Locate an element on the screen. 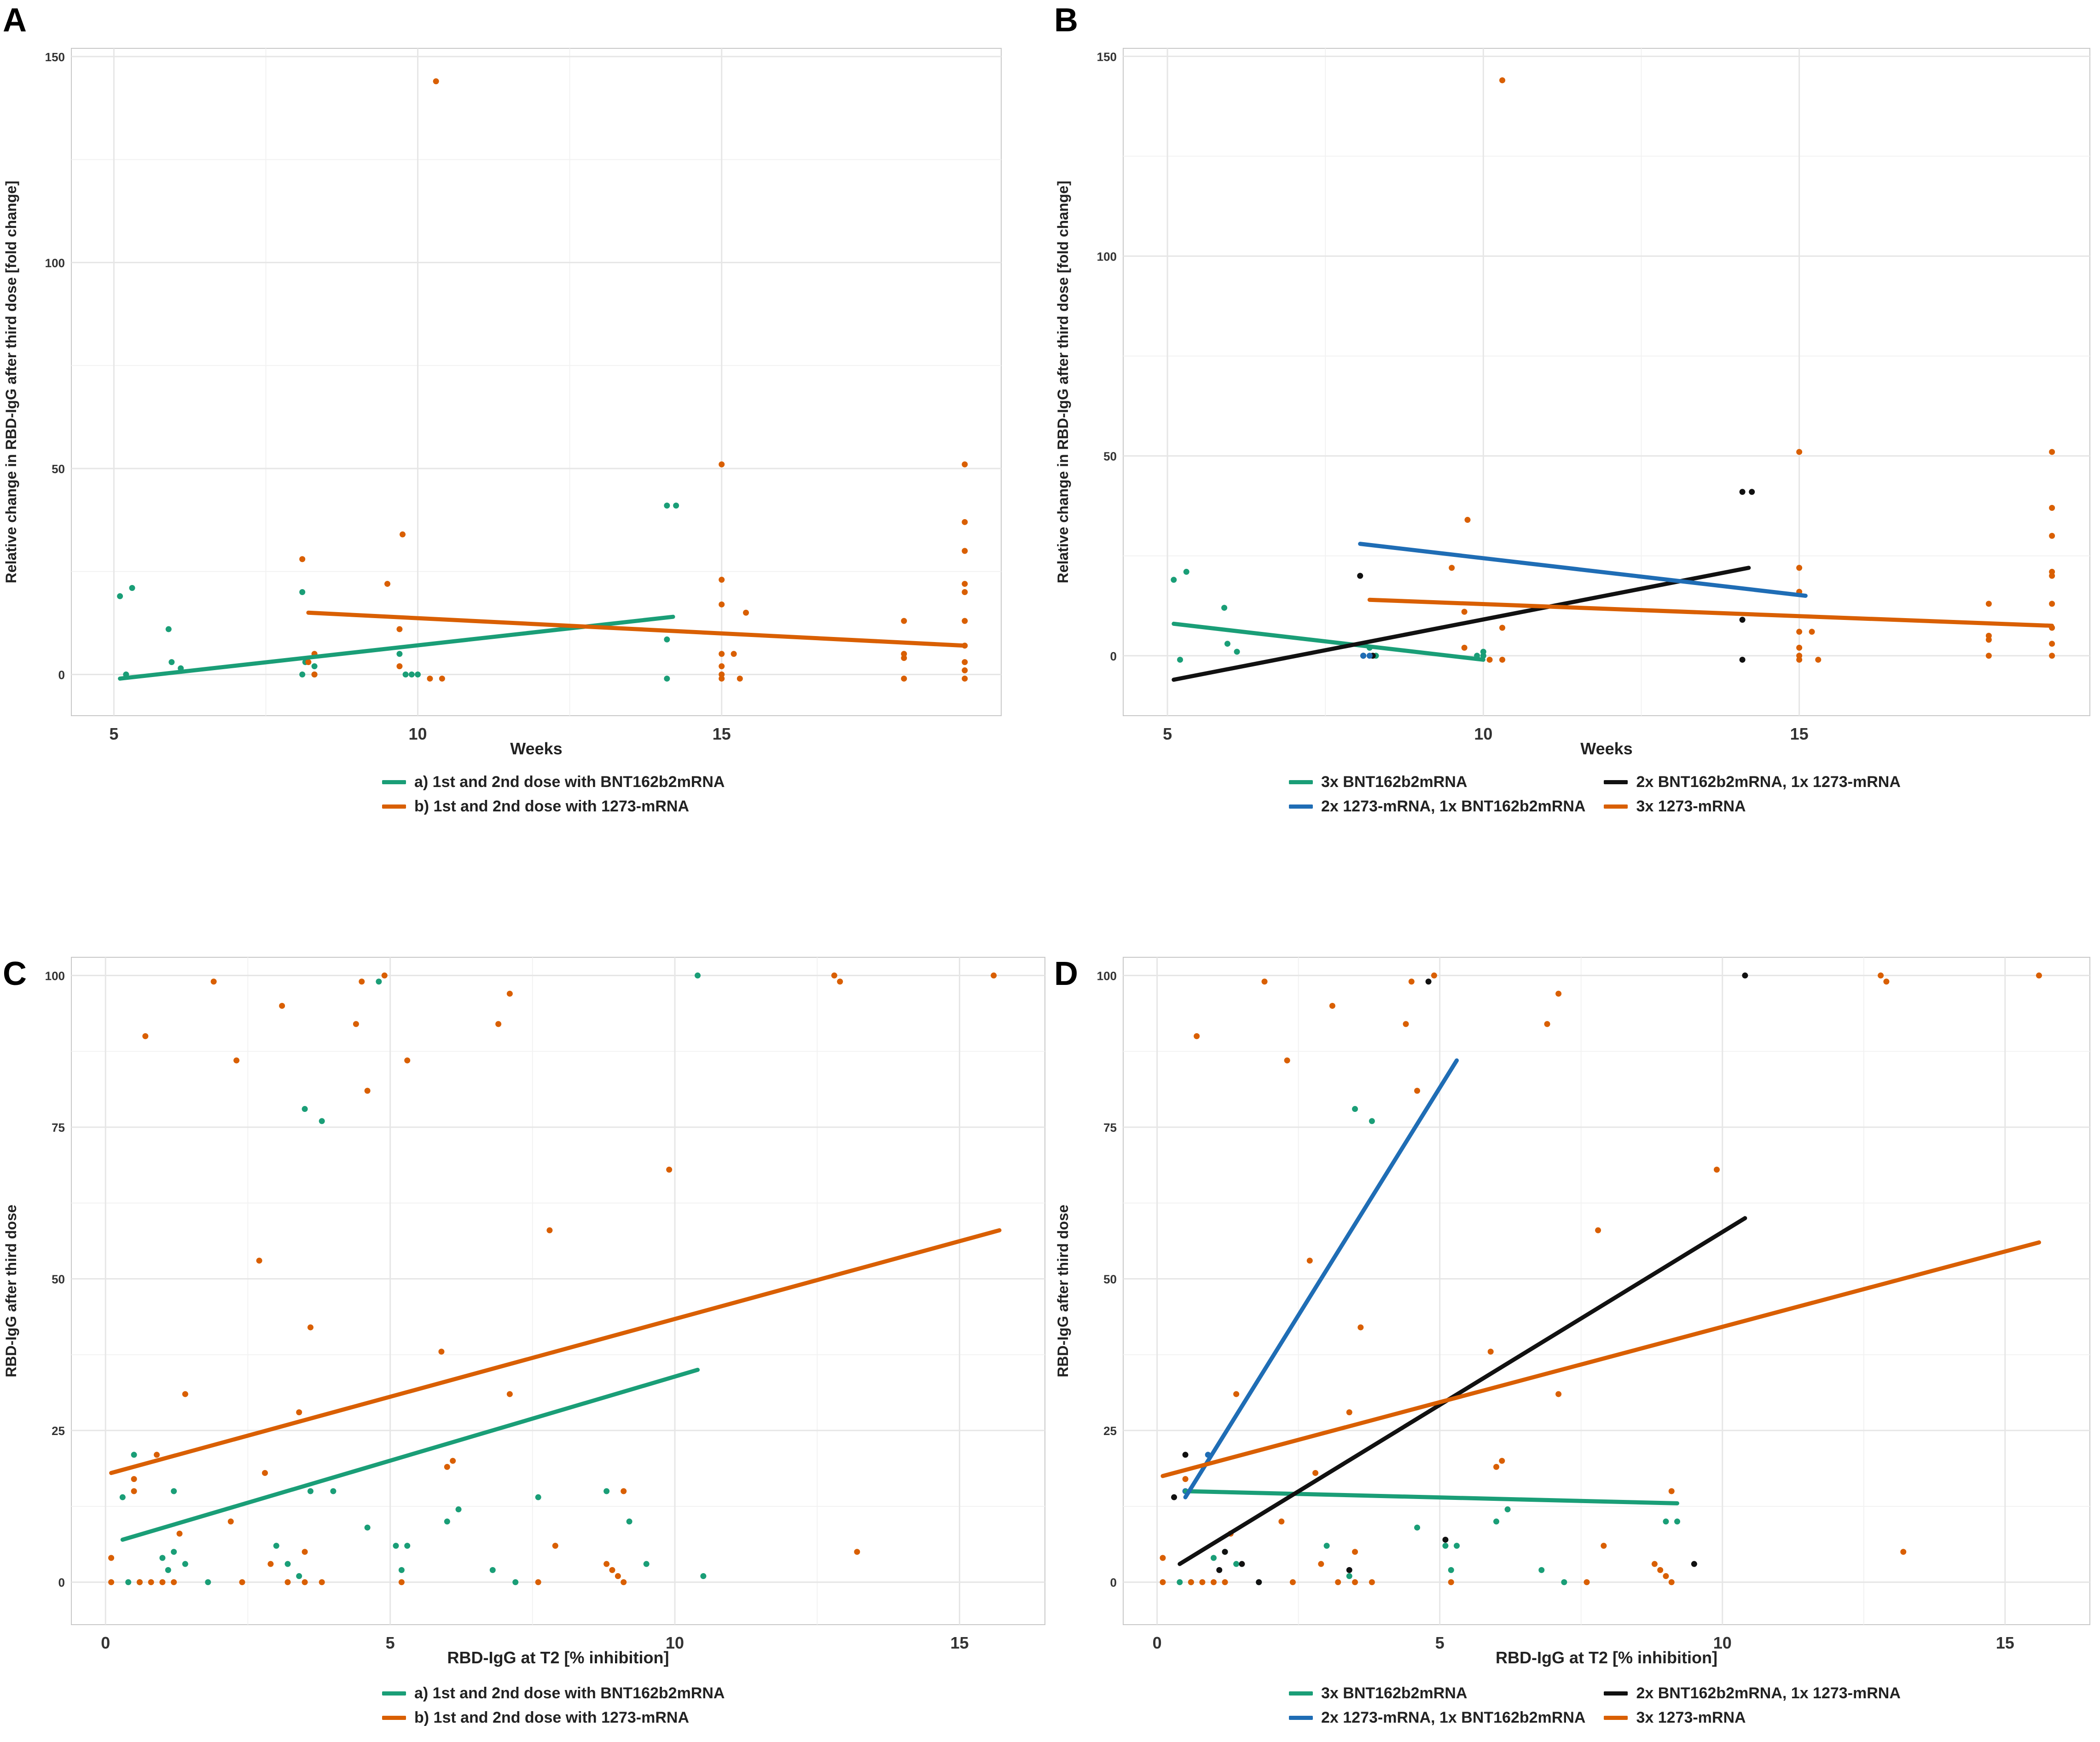  legend-label: 3x 1273-mRNA is located at coordinates (1691, 806).